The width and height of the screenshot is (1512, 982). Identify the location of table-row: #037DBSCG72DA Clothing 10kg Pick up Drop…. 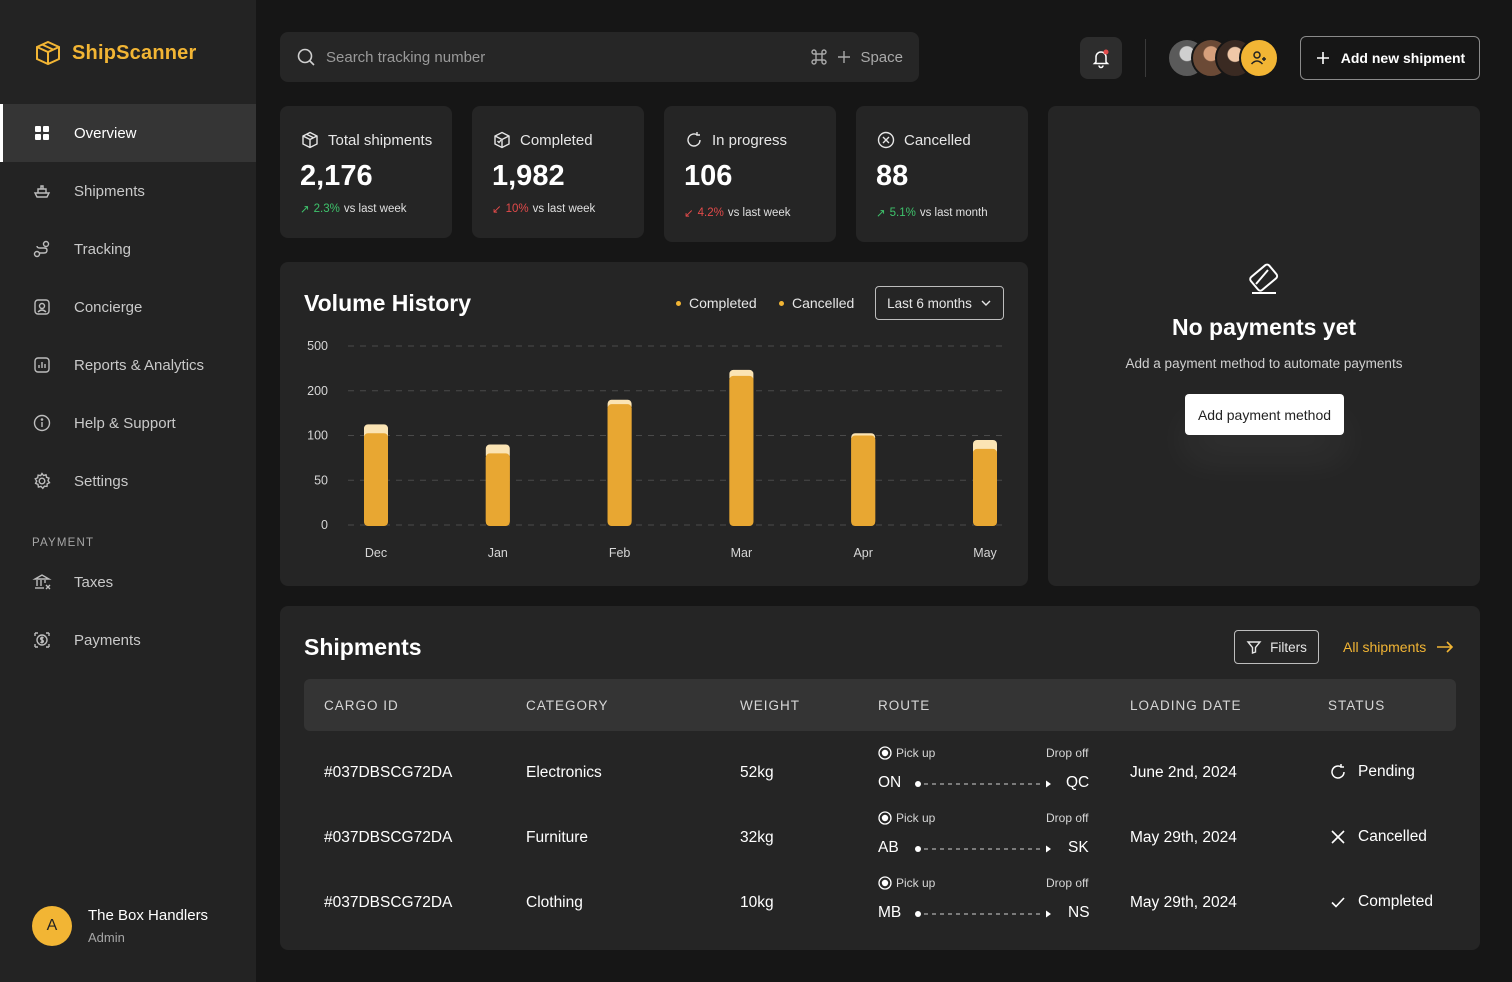
(880, 909).